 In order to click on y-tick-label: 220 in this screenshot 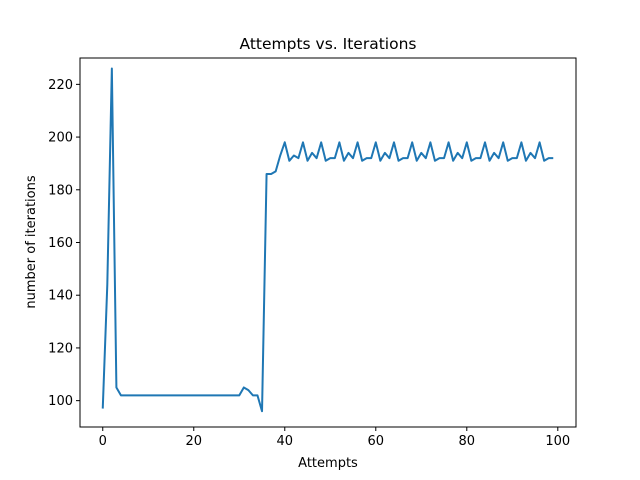, I will do `click(60, 85)`.